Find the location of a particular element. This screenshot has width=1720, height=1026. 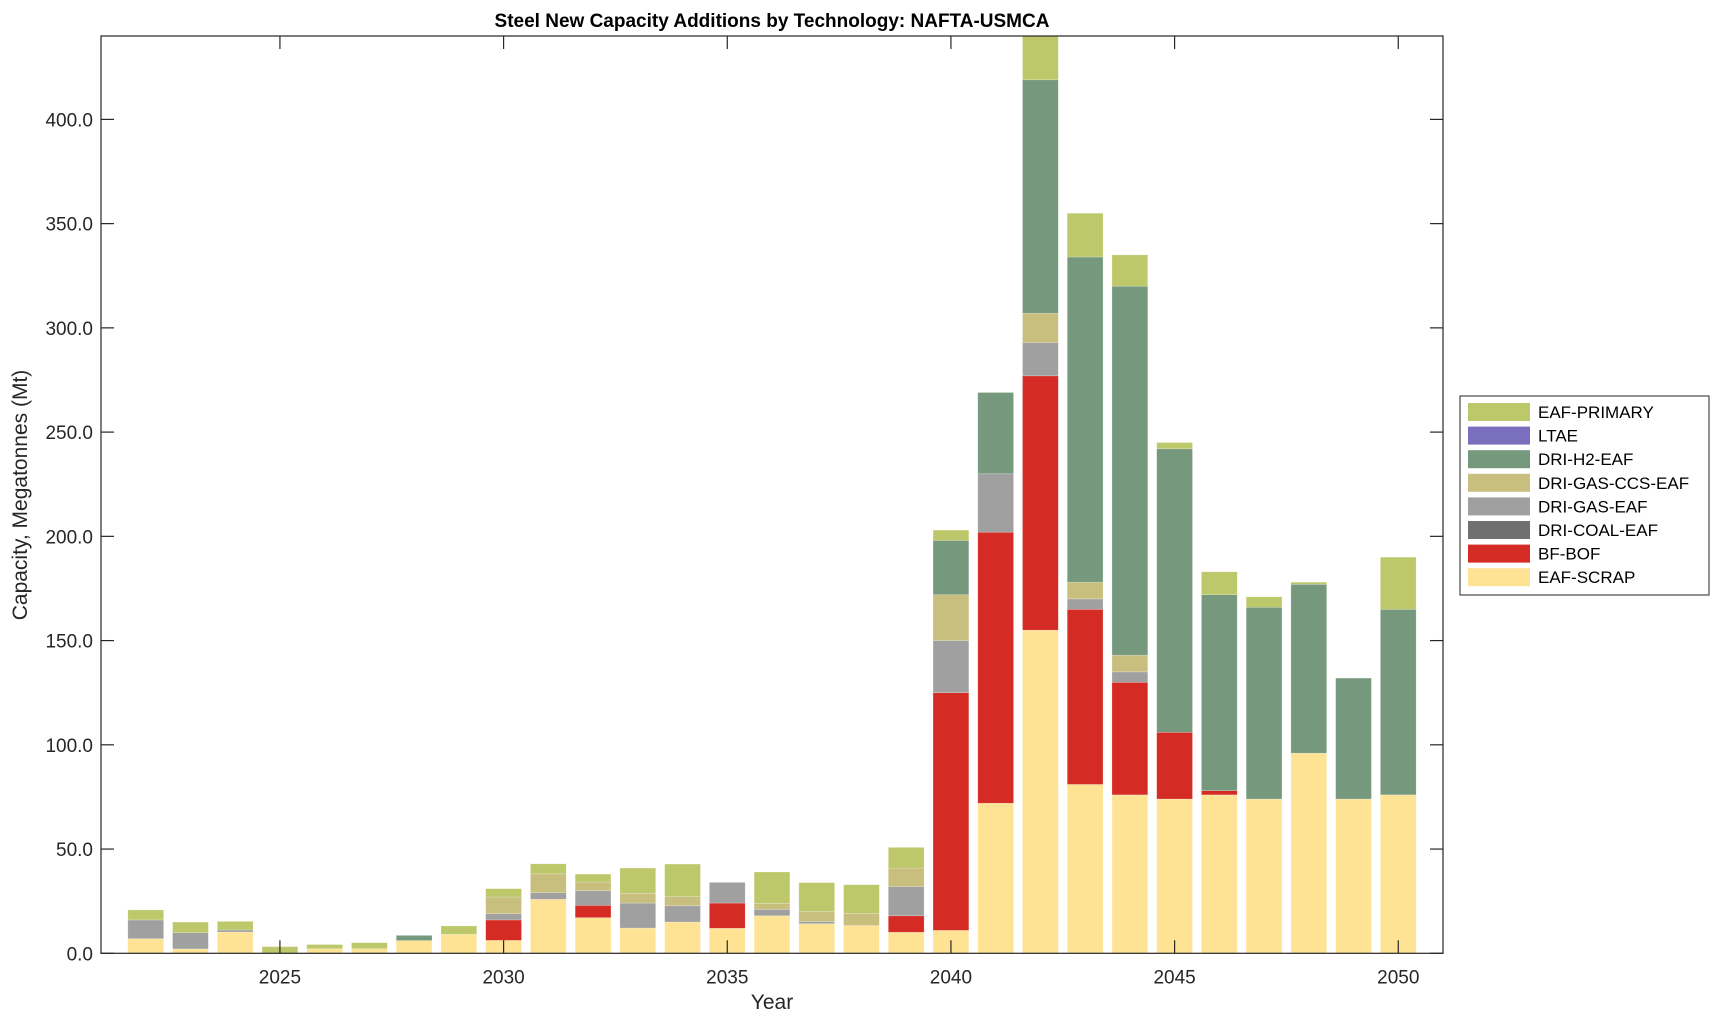

bar-segment-bf-bof-2035 is located at coordinates (727, 915).